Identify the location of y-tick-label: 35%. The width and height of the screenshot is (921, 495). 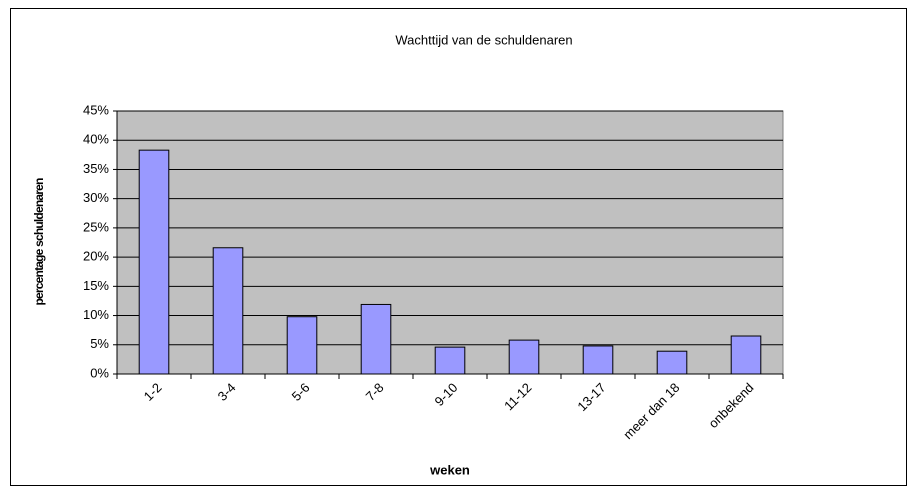
(96, 168).